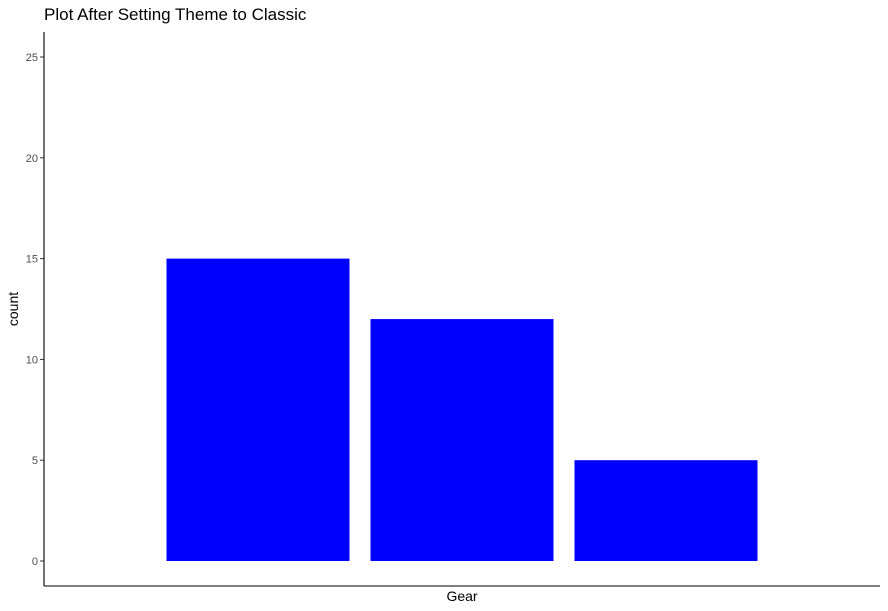  I want to click on y-tick-label: 15, so click(32, 260).